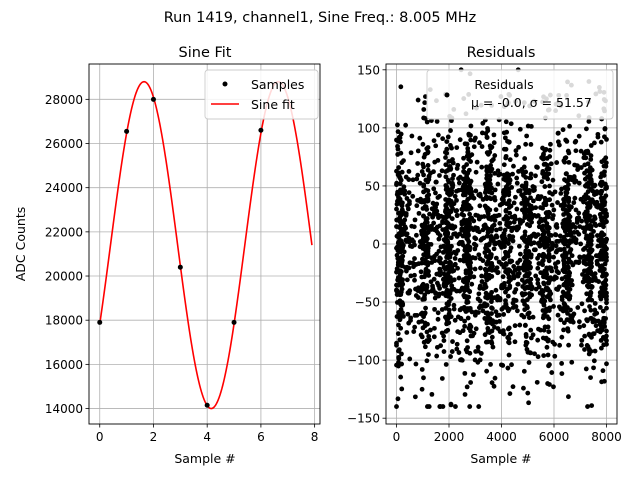 The image size is (640, 480). What do you see at coordinates (153, 99) in the screenshot?
I see `sample-point` at bounding box center [153, 99].